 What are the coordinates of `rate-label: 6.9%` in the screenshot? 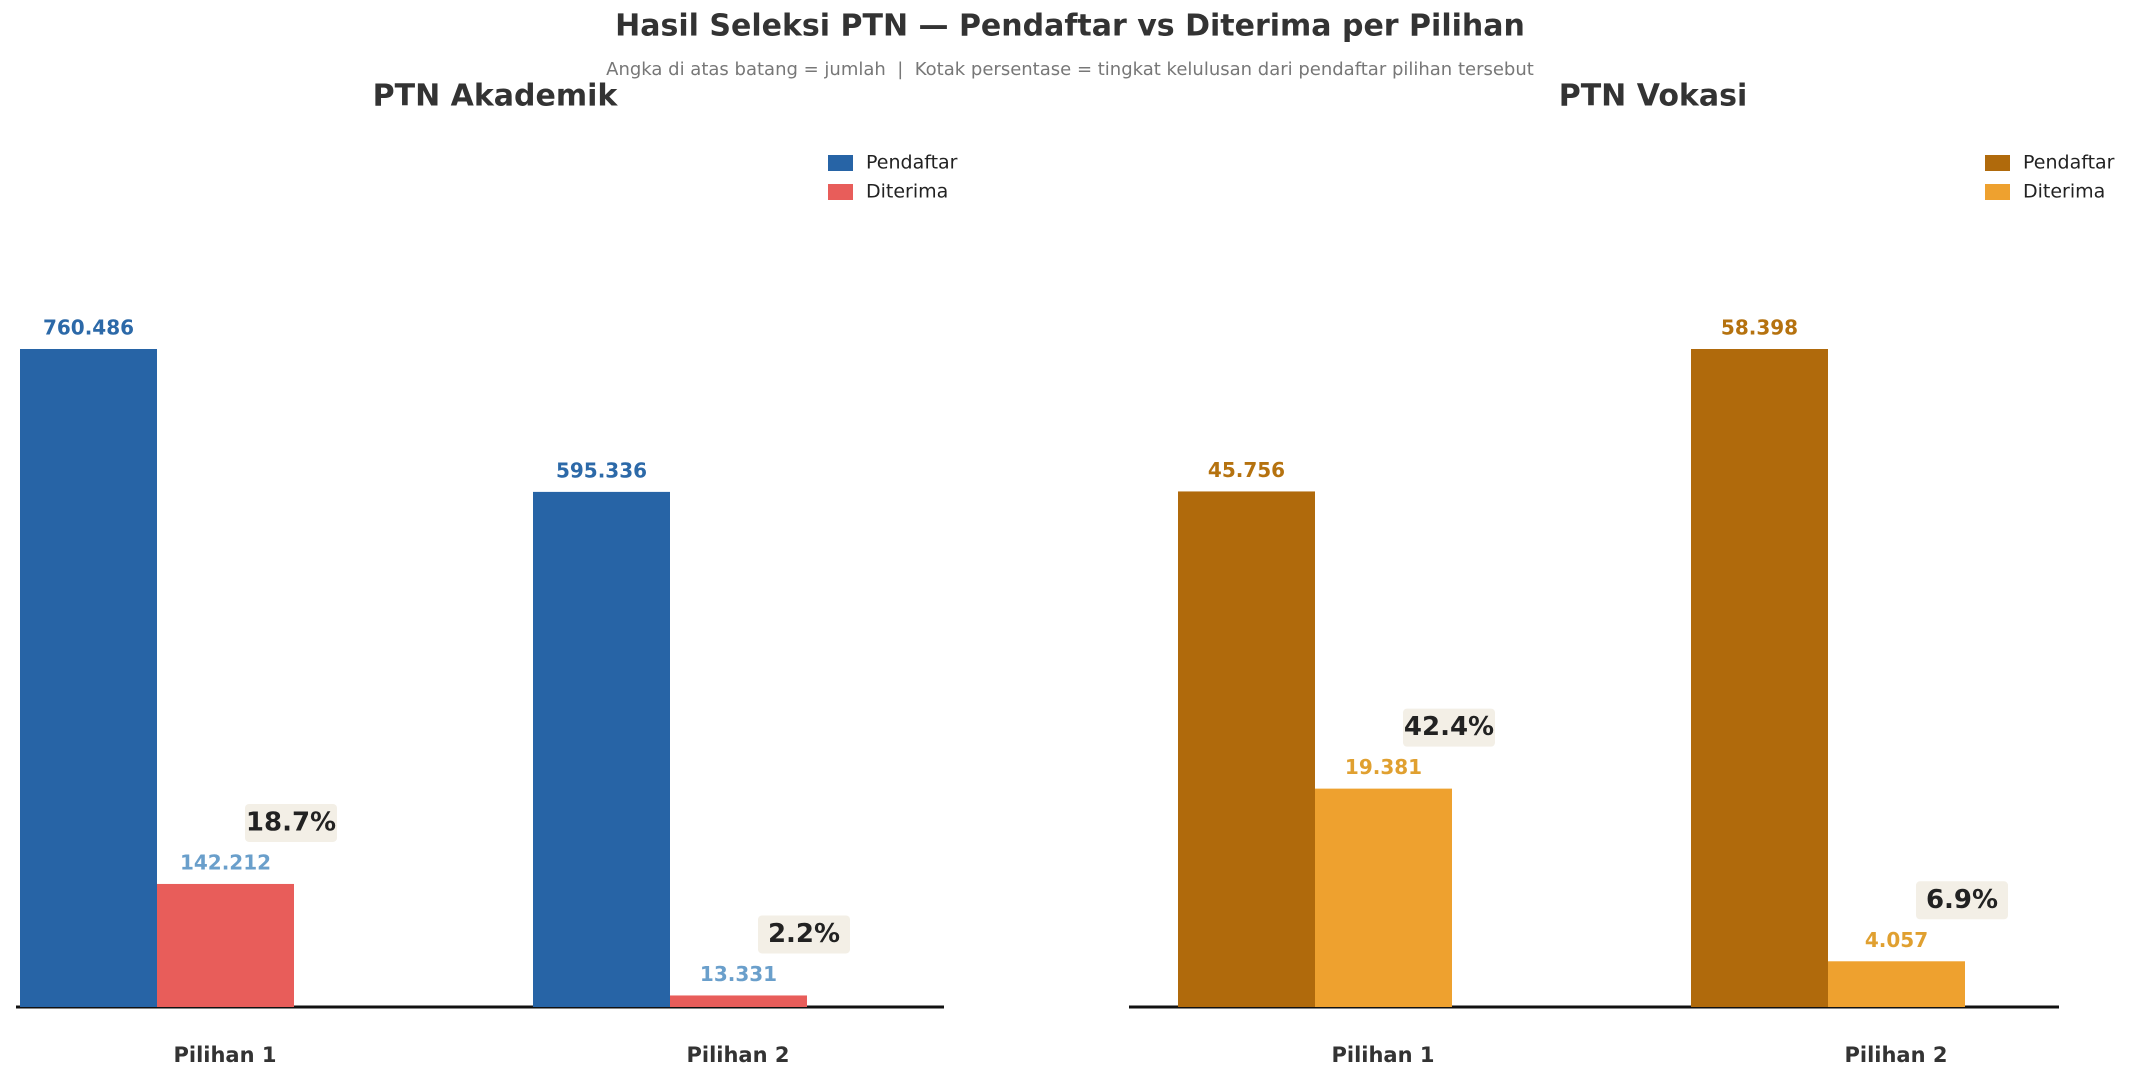 It's located at (1962, 900).